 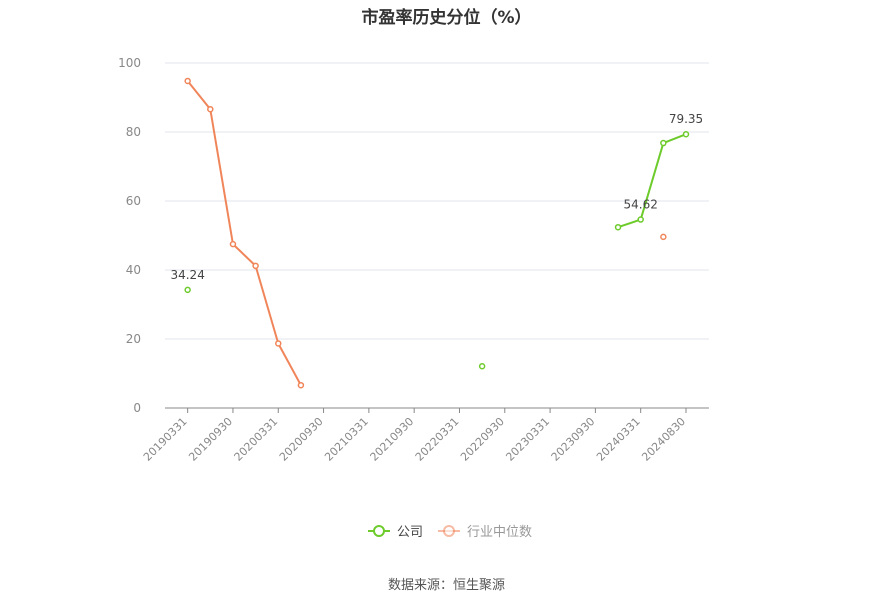 I want to click on x-tick-label: 20210930, so click(x=392, y=439).